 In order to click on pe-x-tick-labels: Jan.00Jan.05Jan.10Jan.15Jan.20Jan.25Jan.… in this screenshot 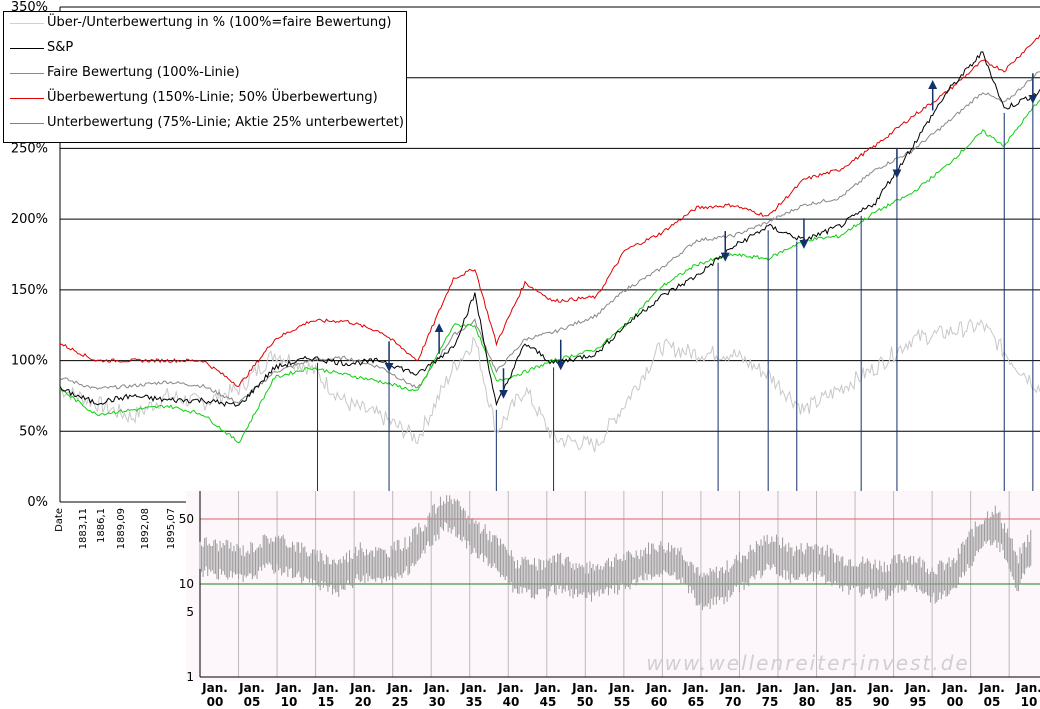, I will do `click(620, 695)`.